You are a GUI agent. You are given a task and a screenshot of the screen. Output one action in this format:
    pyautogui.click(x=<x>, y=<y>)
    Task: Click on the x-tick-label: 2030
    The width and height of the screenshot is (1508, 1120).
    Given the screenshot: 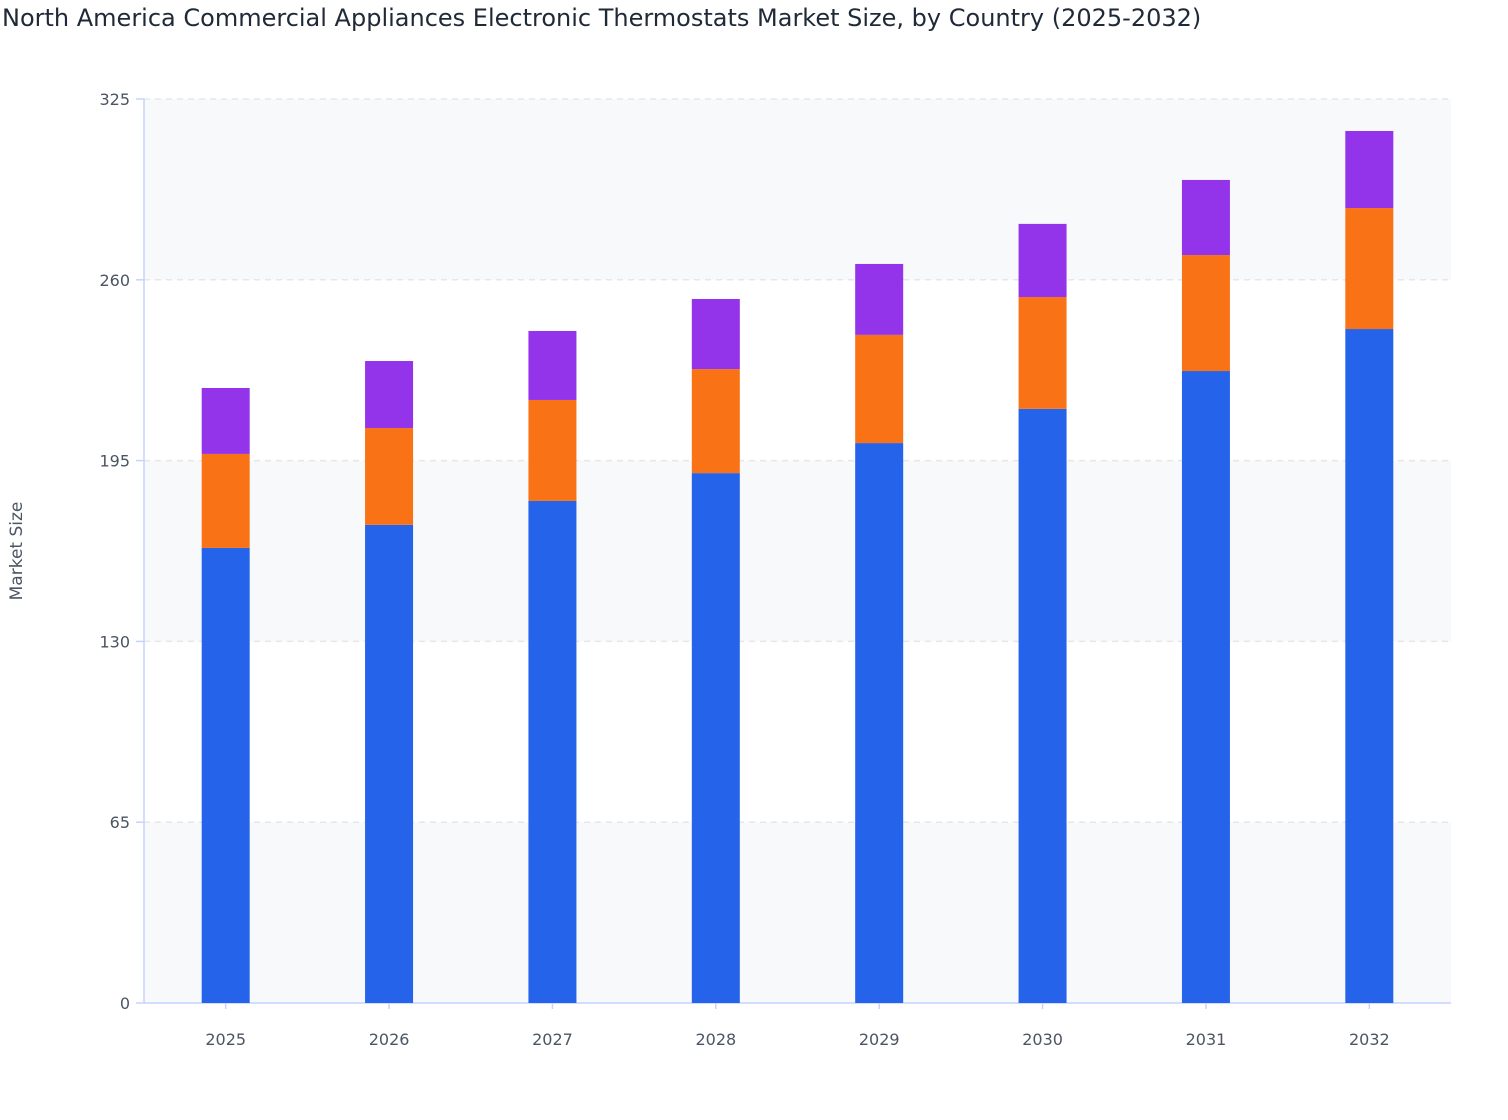 What is the action you would take?
    pyautogui.click(x=1042, y=1039)
    